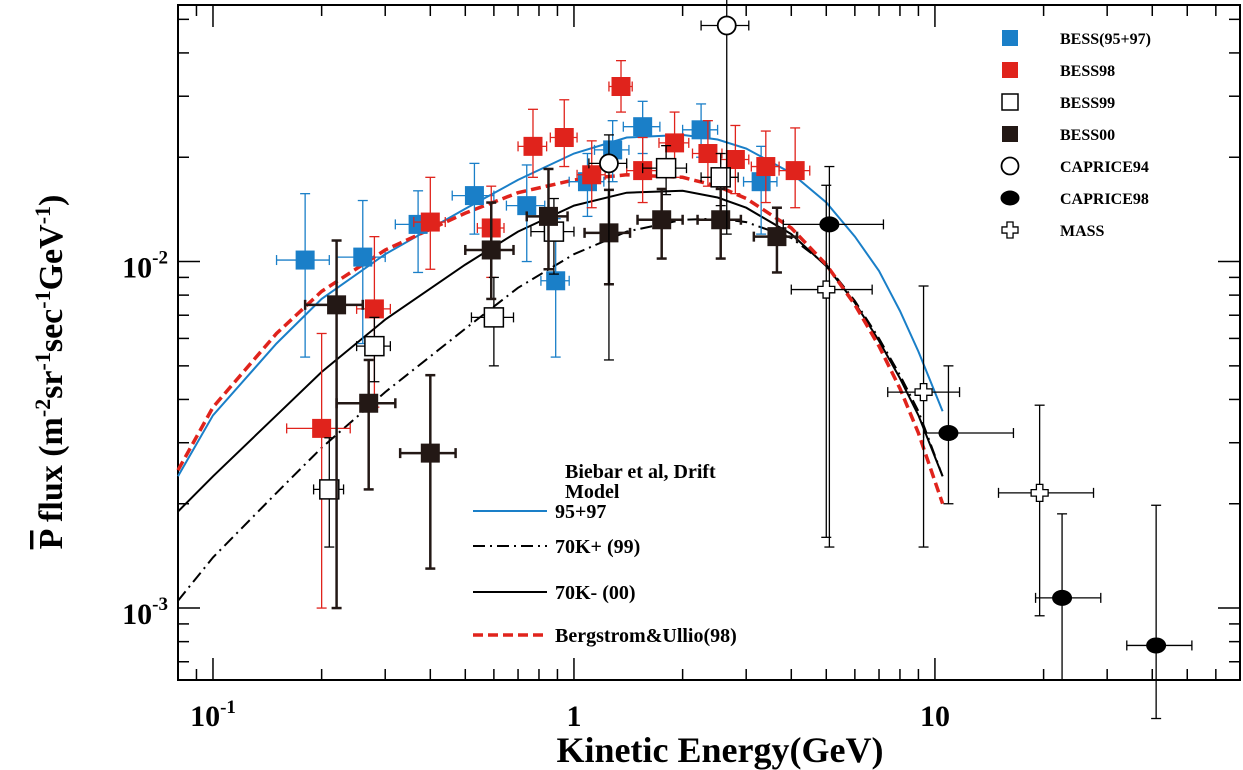  What do you see at coordinates (935, 716) in the screenshot?
I see `x-tick-label: 10` at bounding box center [935, 716].